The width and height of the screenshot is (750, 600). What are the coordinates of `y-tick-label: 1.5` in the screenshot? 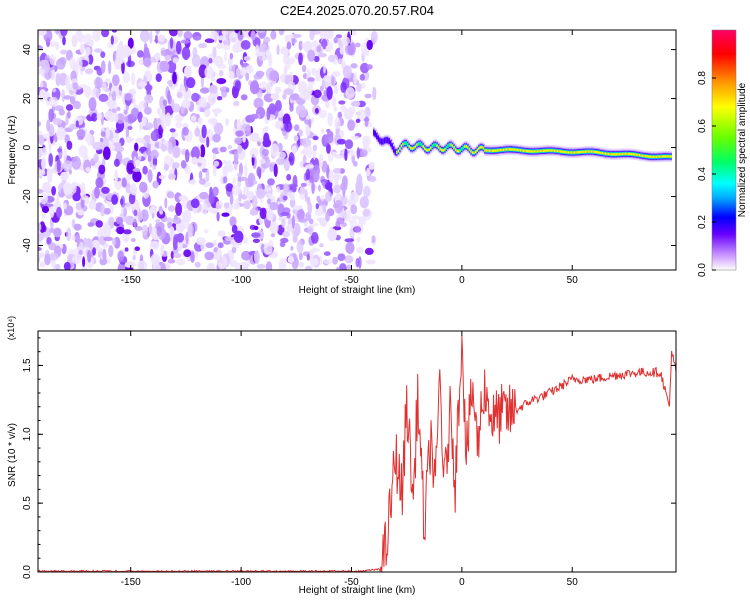 It's located at (27, 365).